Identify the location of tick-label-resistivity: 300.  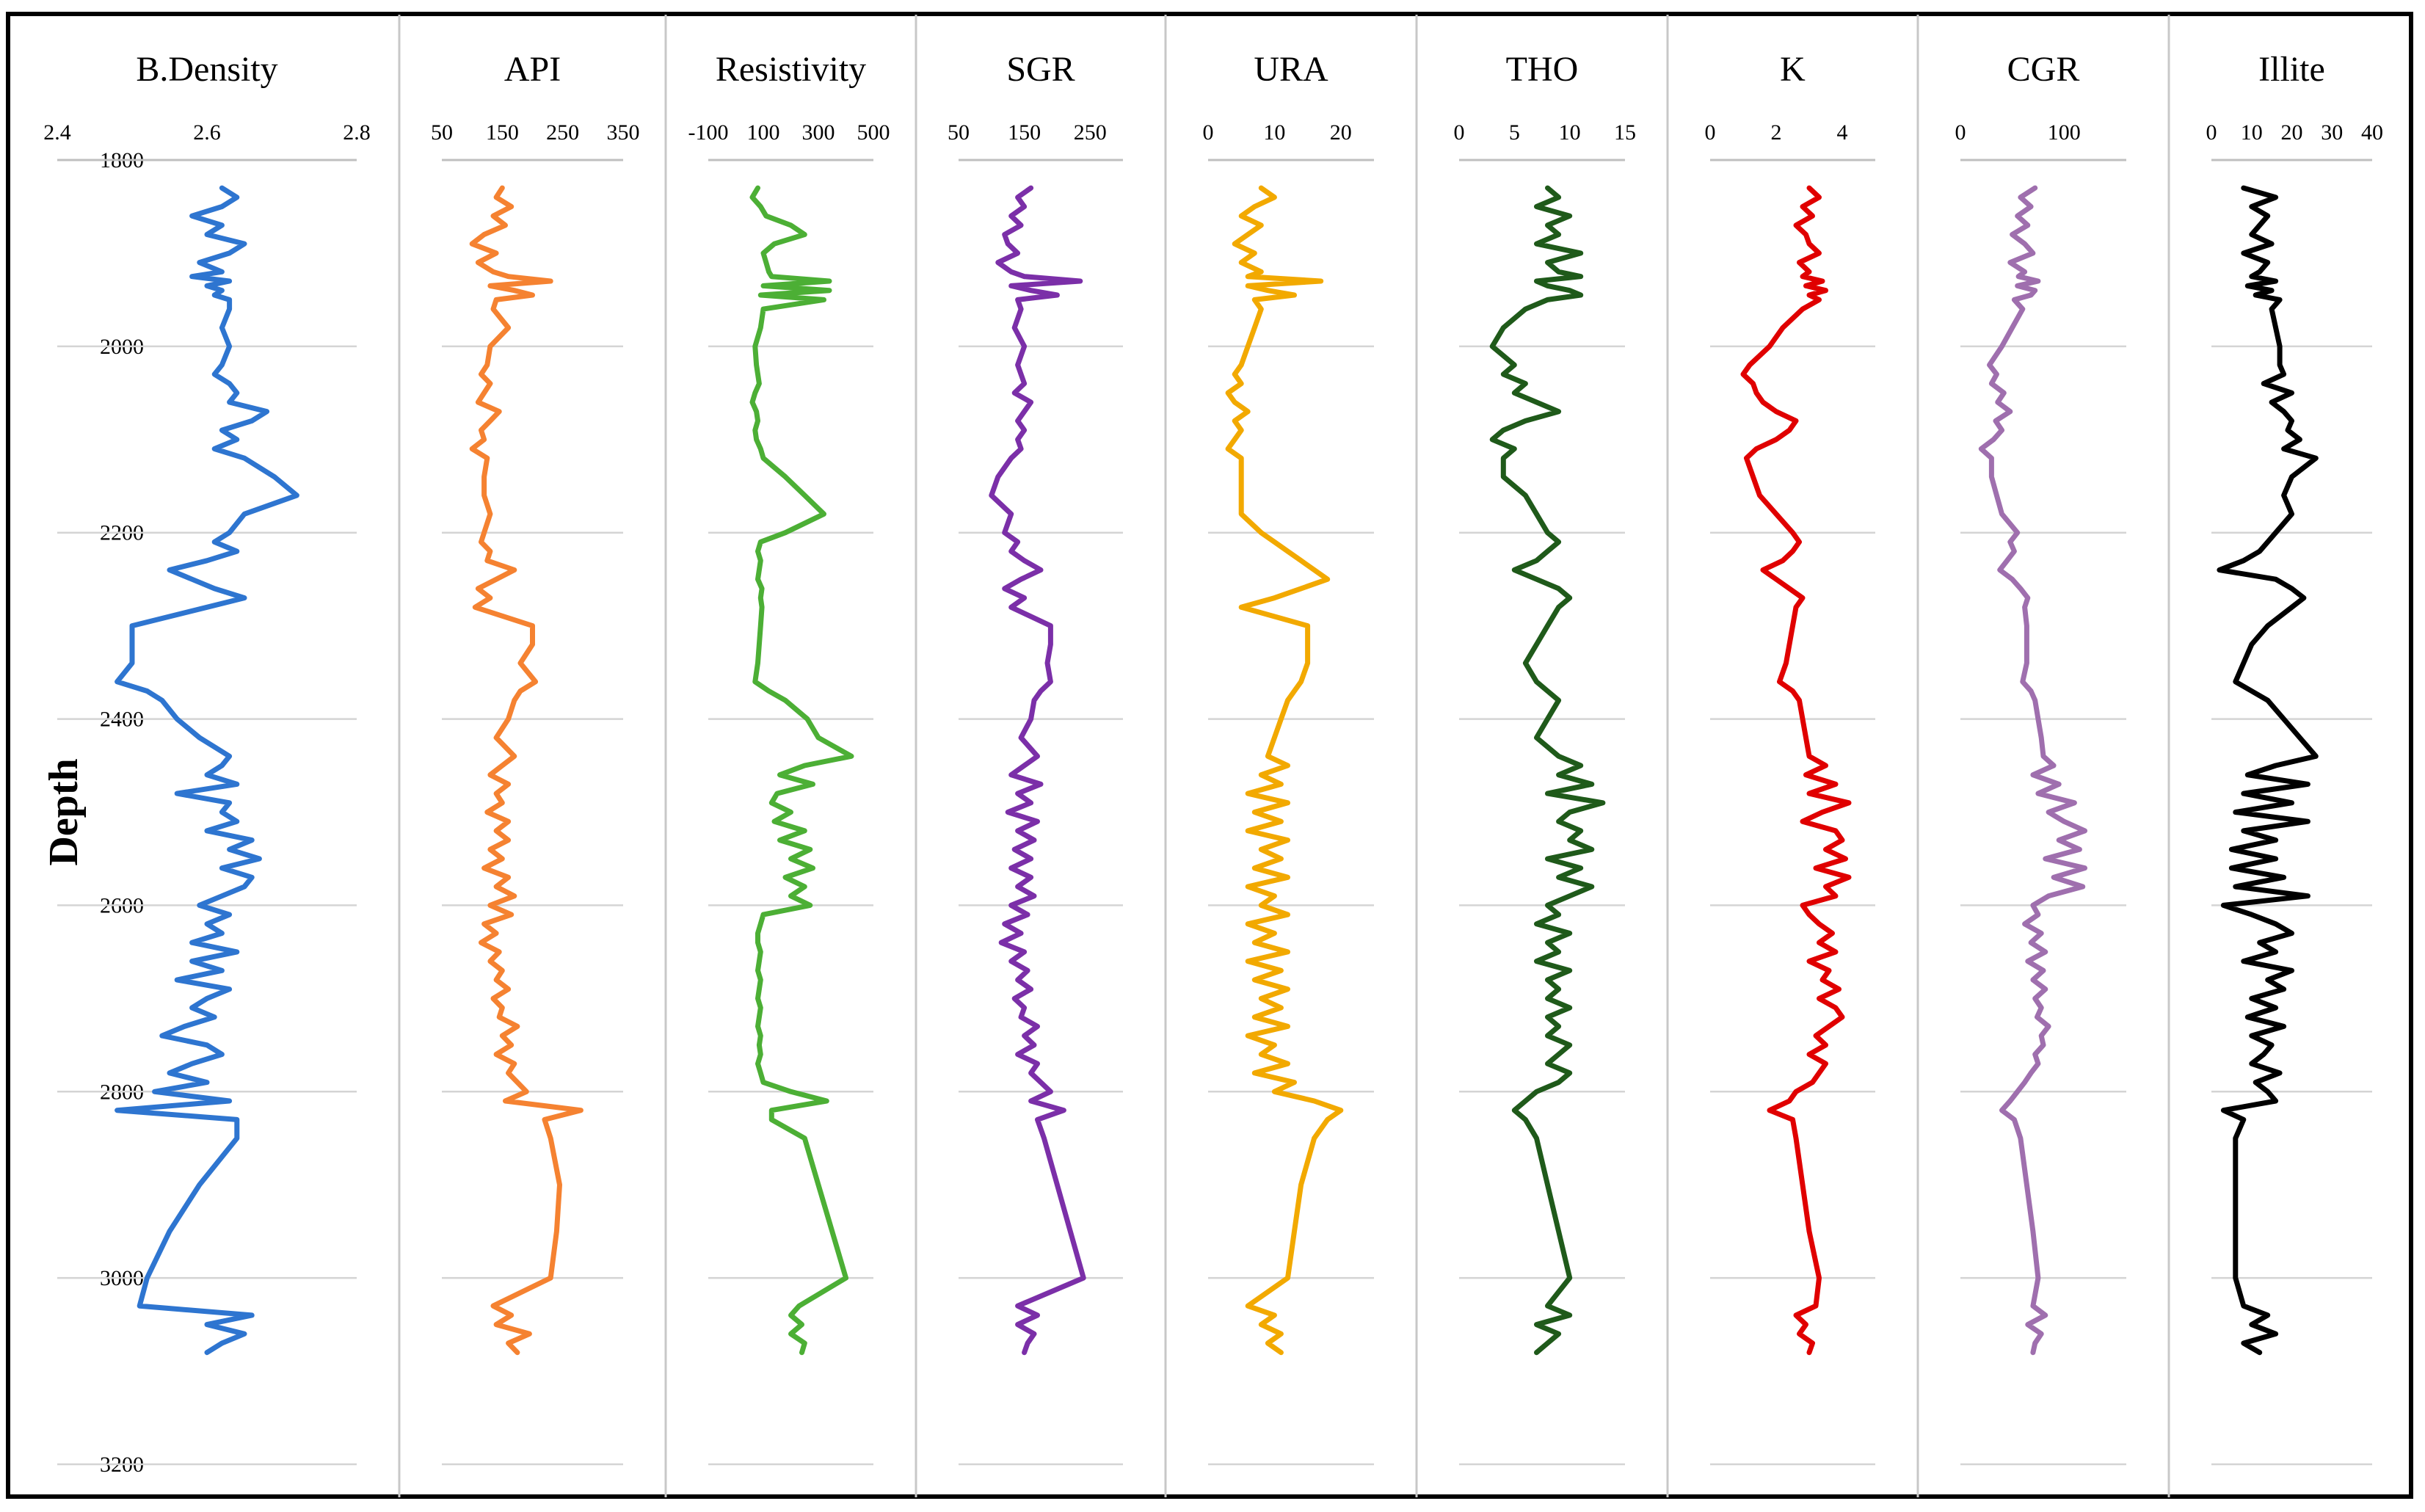
(818, 132).